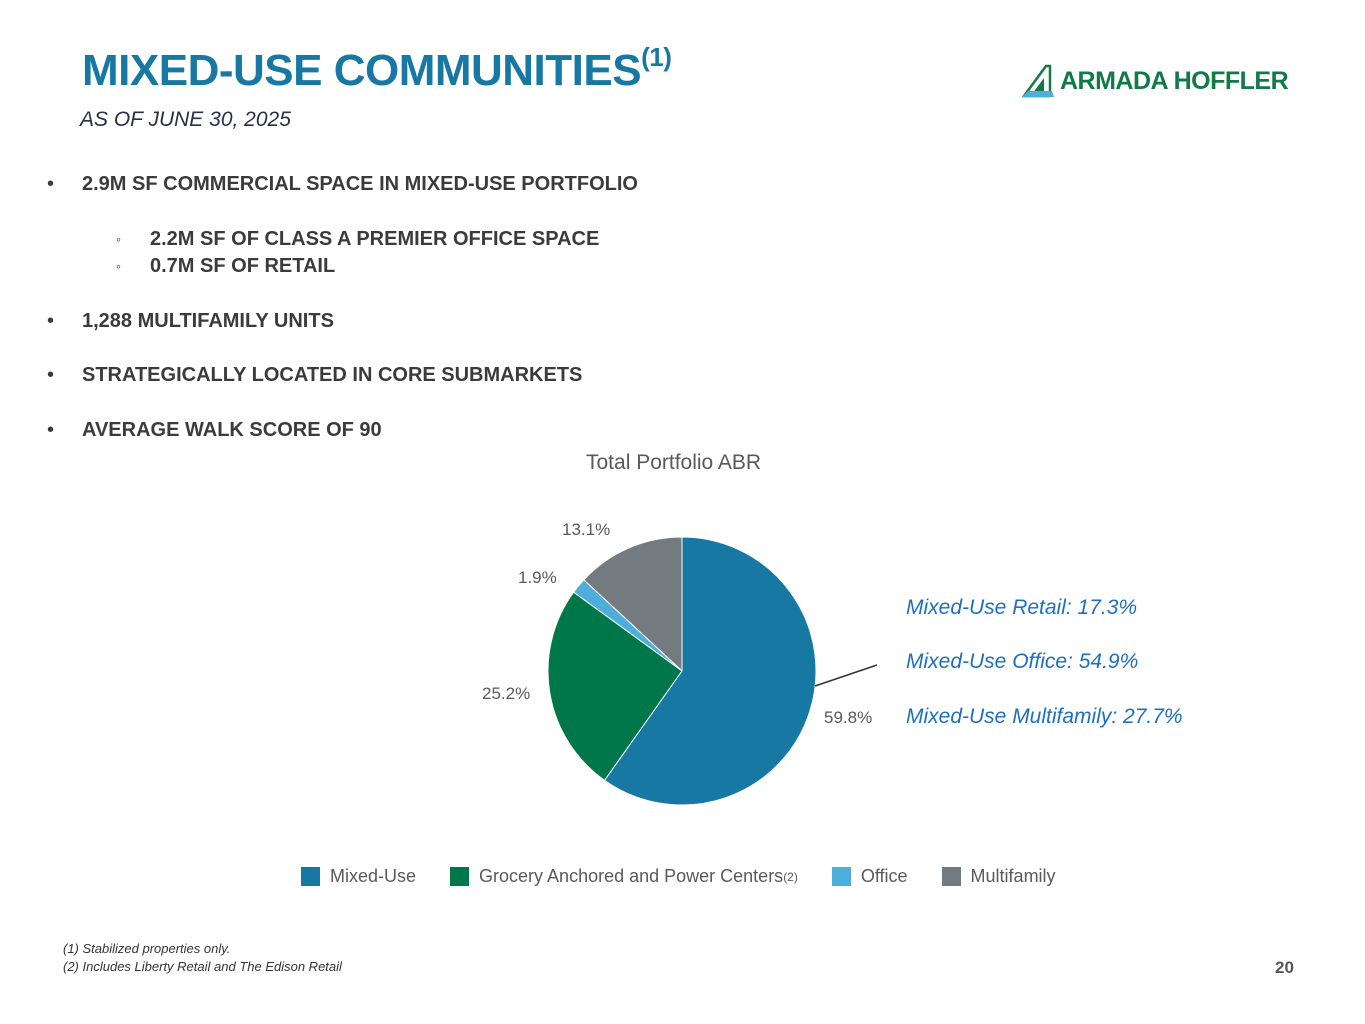 The image size is (1365, 1024). Describe the element at coordinates (848, 717) in the screenshot. I see `data-label: 59.8%` at that location.